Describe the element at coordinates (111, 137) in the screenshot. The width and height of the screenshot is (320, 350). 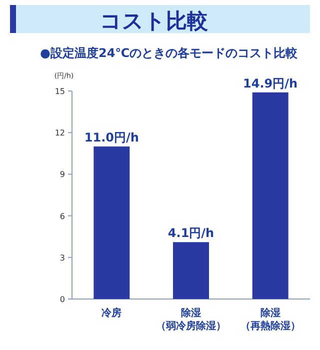
I see `data-label: 11.0円/h` at that location.